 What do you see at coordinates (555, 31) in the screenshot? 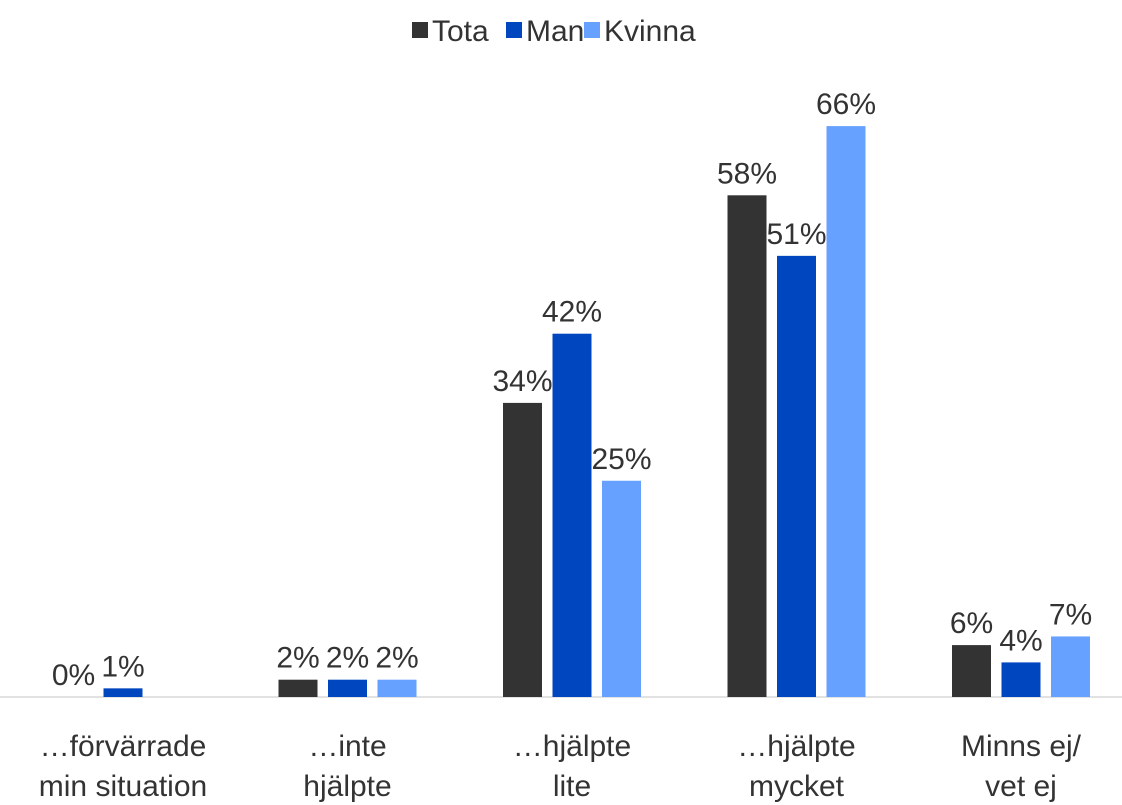
I see `legend-label: Man` at bounding box center [555, 31].